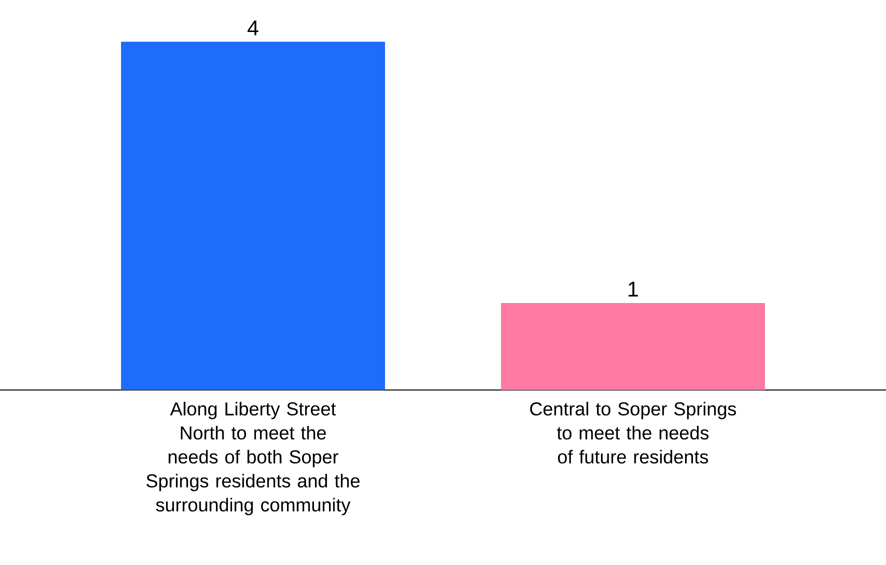  What do you see at coordinates (253, 459) in the screenshot?
I see `x-tick-label: Along Liberty Street North to meet the needs of both Soper Springs residents and the surrounding community` at bounding box center [253, 459].